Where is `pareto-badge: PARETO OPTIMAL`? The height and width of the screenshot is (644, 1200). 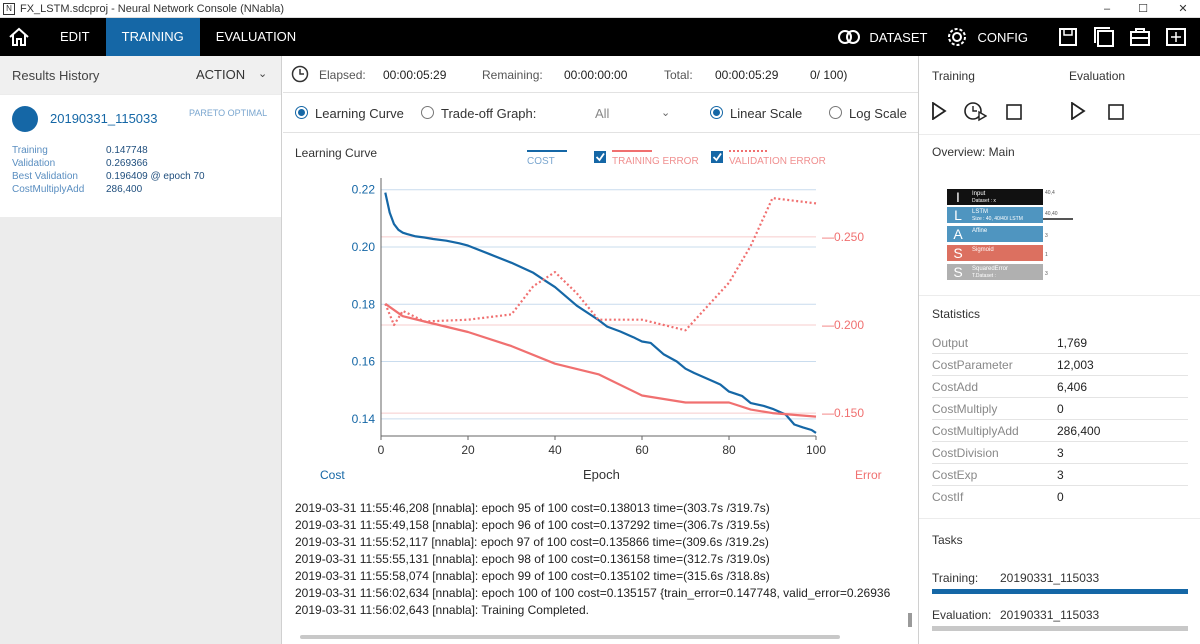
pareto-badge: PARETO OPTIMAL is located at coordinates (228, 113).